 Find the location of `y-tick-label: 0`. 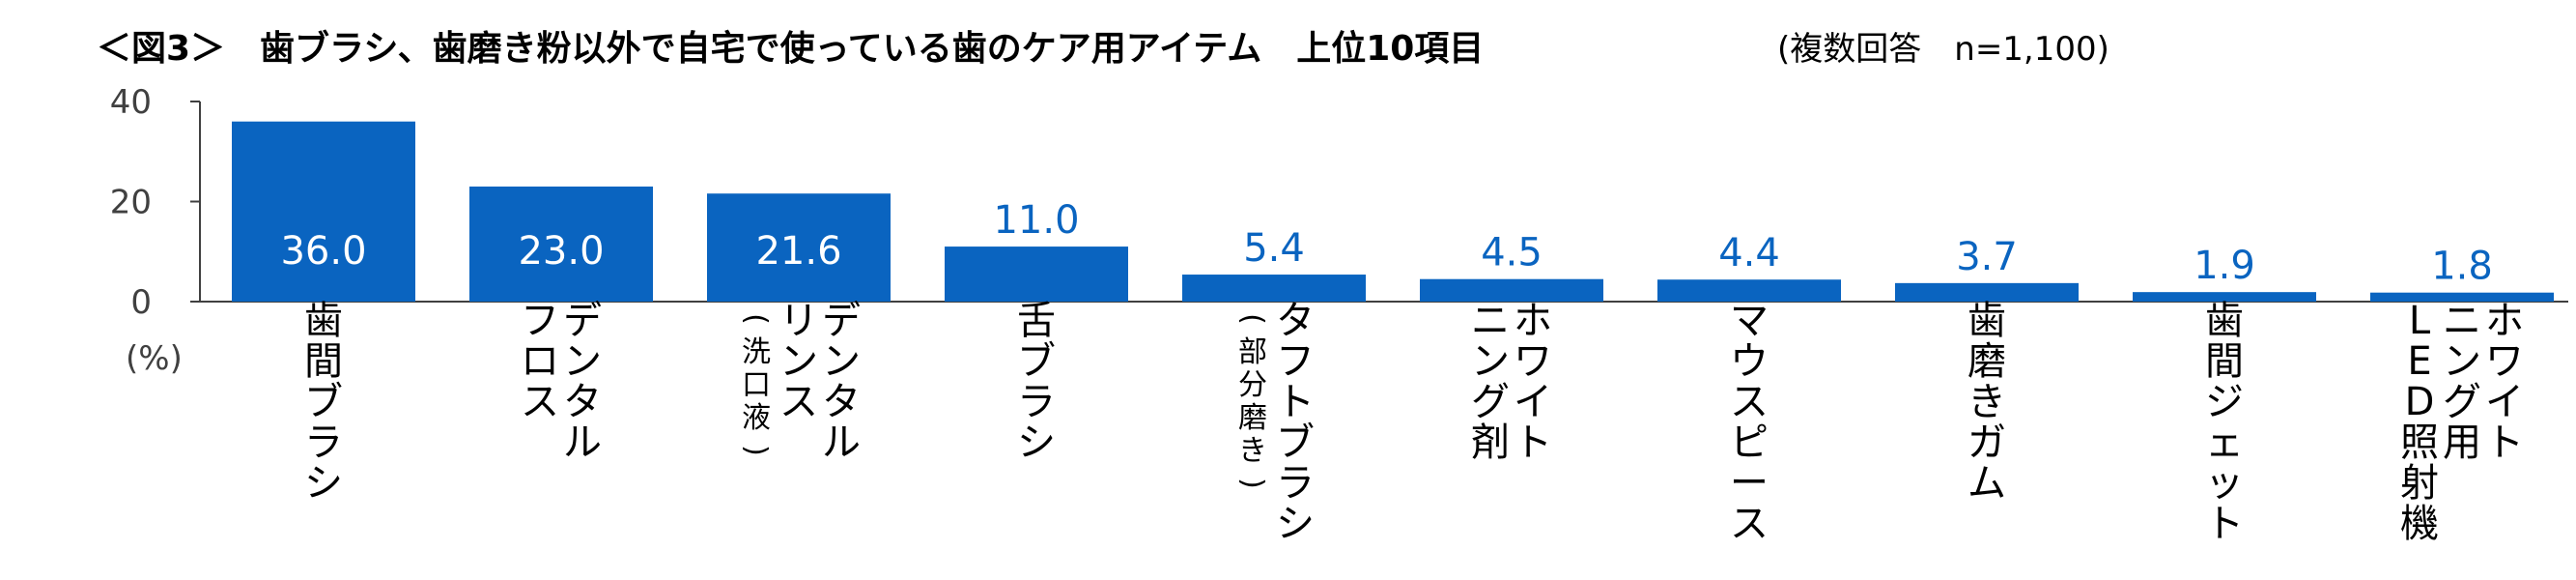

y-tick-label: 0 is located at coordinates (141, 303).